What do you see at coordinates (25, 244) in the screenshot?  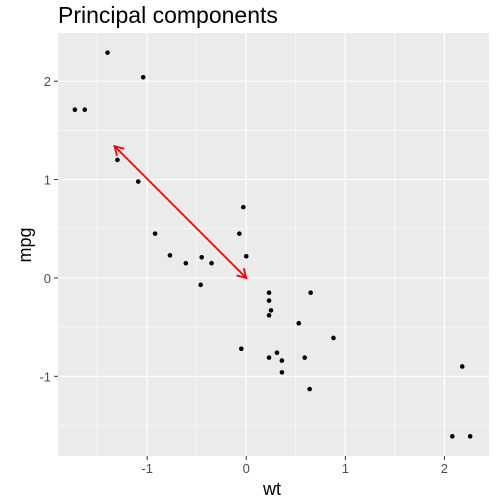 I see `y-axis-label: mpg` at bounding box center [25, 244].